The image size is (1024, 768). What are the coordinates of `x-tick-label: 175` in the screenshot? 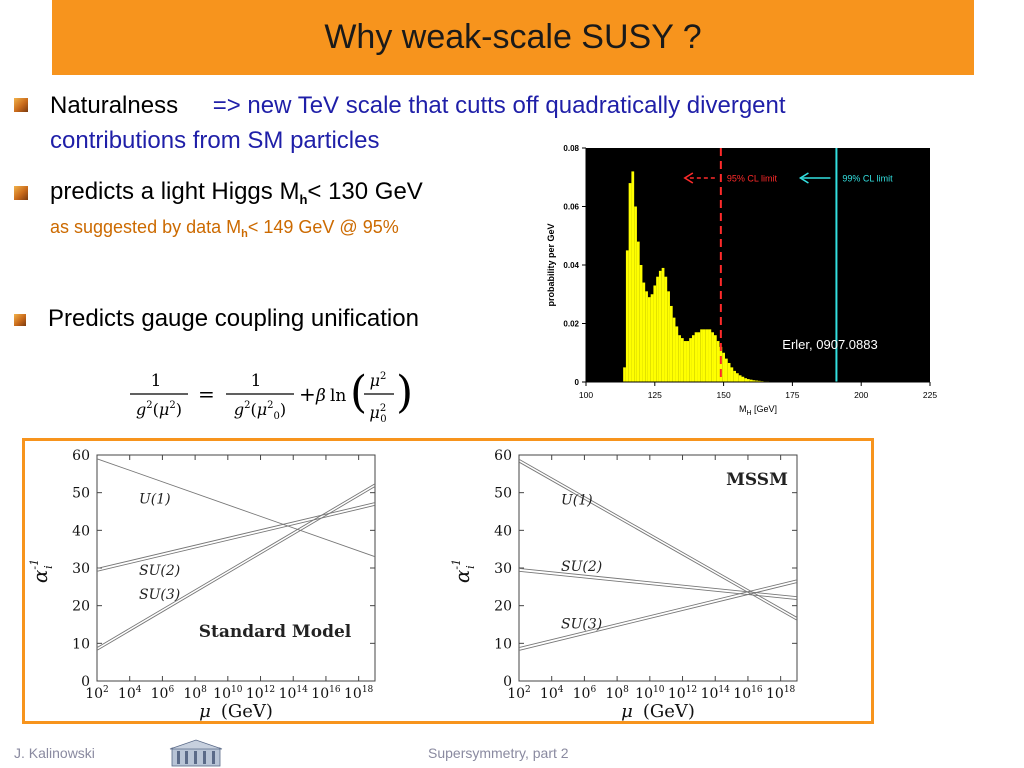 It's located at (792, 395).